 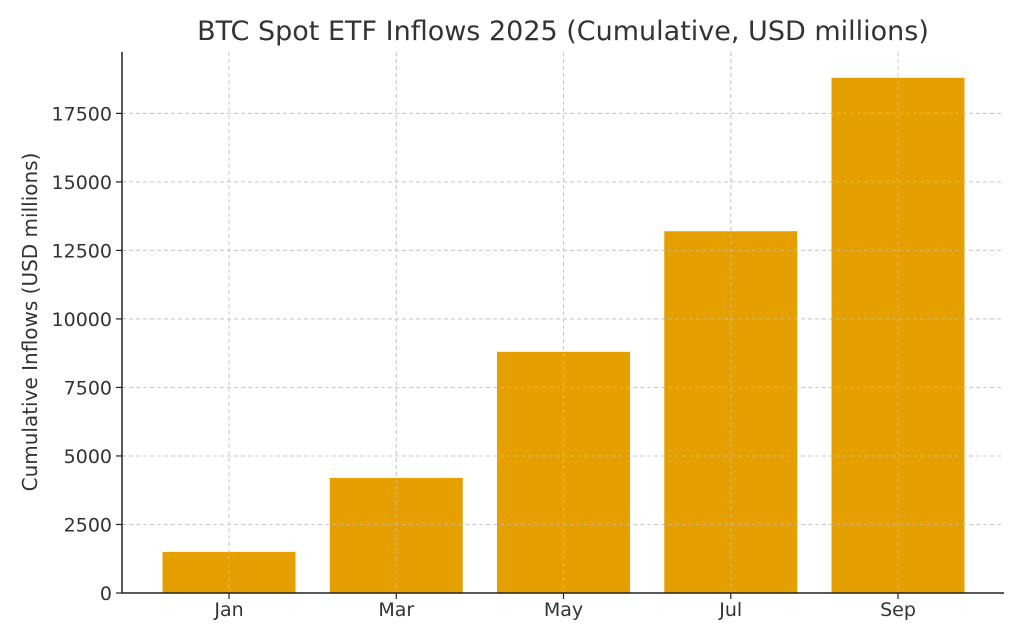 What do you see at coordinates (82, 251) in the screenshot?
I see `y-tick-label: 12500` at bounding box center [82, 251].